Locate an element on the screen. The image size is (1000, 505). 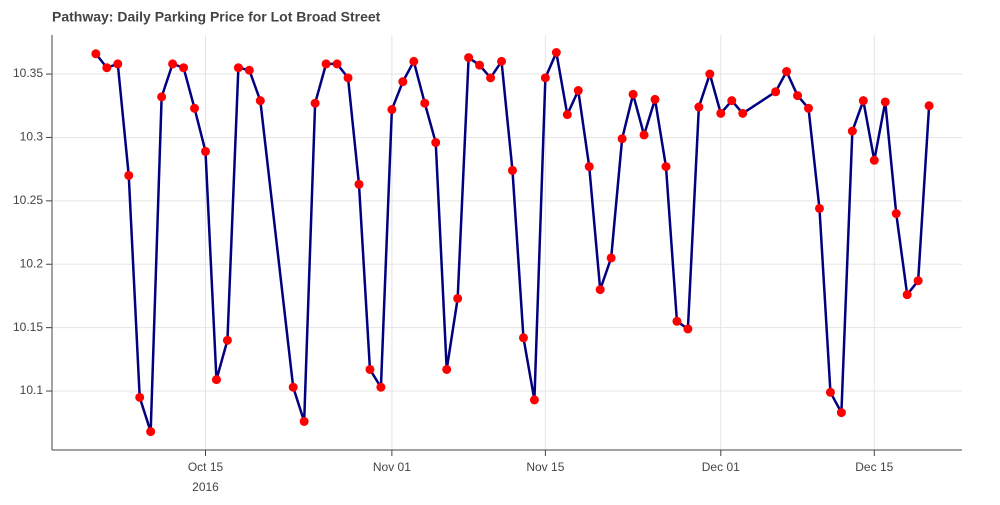
y-tick-label: 10.3 is located at coordinates (32, 137).